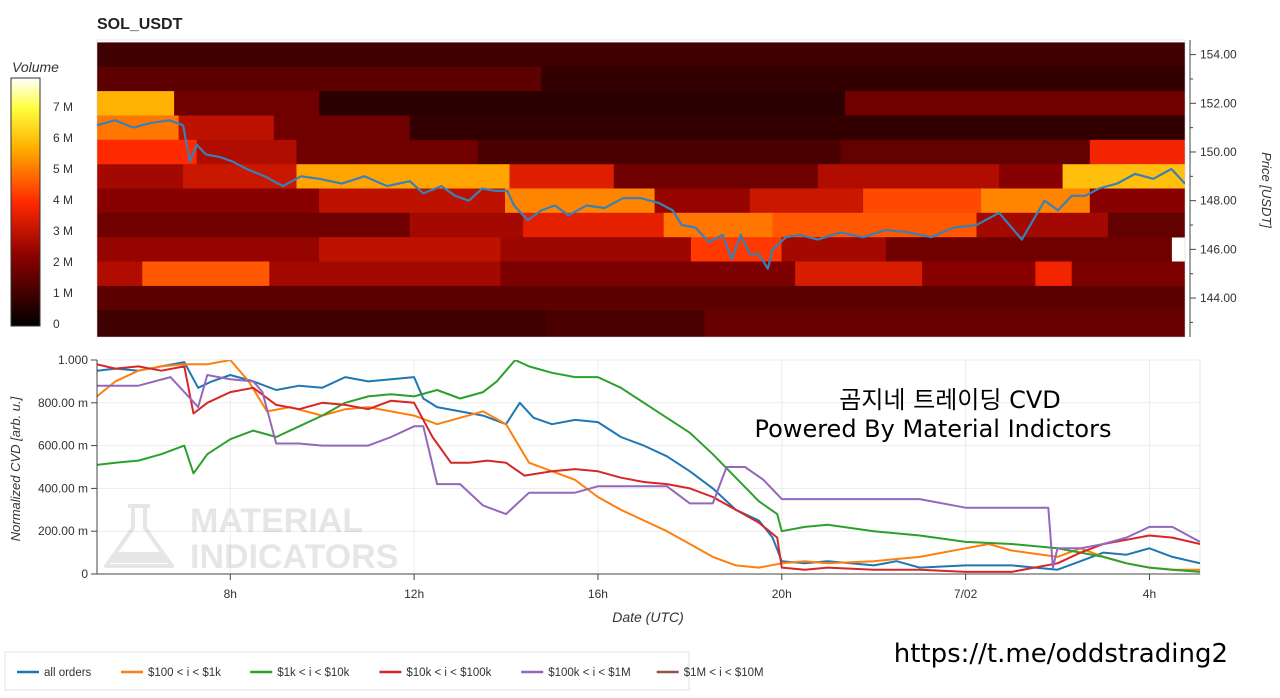  What do you see at coordinates (67, 467) in the screenshot?
I see `y-axis-ticks: 0 200.00 m 400.00 m 600.00 m 800.00 m 1.000` at bounding box center [67, 467].